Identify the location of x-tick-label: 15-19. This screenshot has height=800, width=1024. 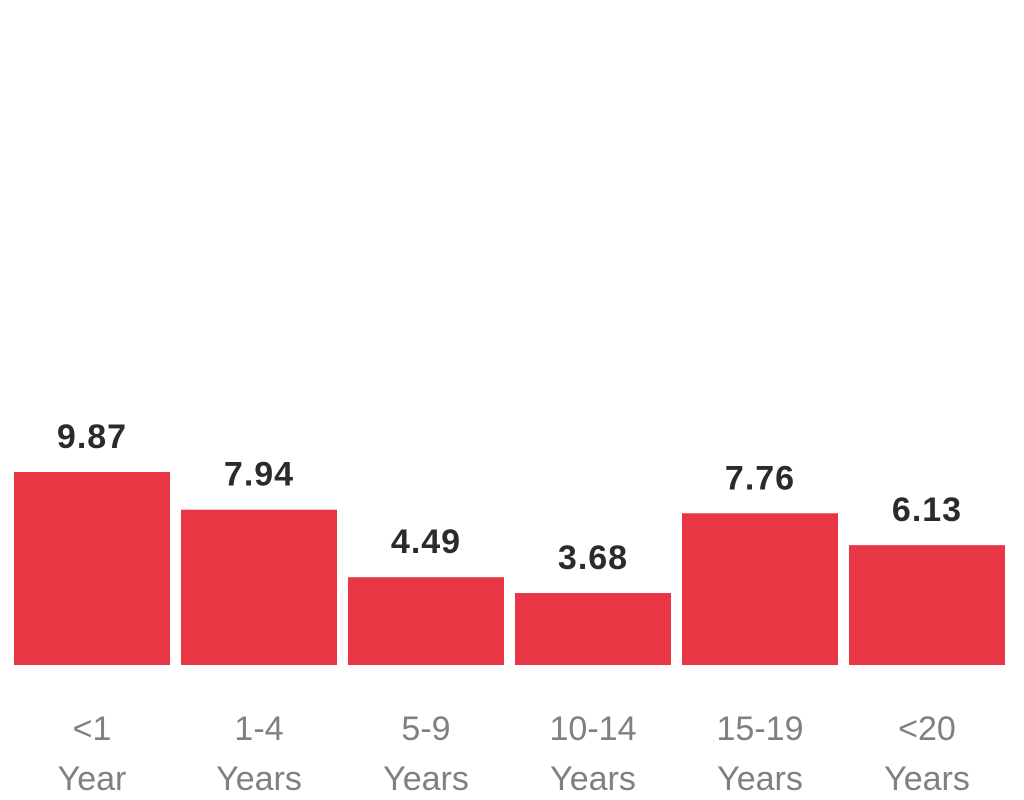
(760, 729).